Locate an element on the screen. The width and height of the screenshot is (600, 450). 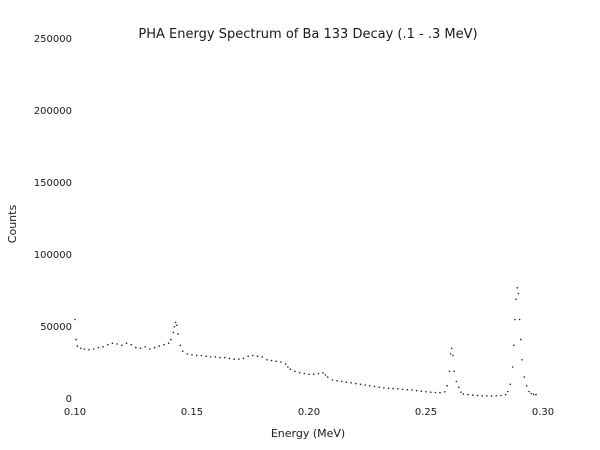
y-tick-label: 100000 is located at coordinates (53, 255).